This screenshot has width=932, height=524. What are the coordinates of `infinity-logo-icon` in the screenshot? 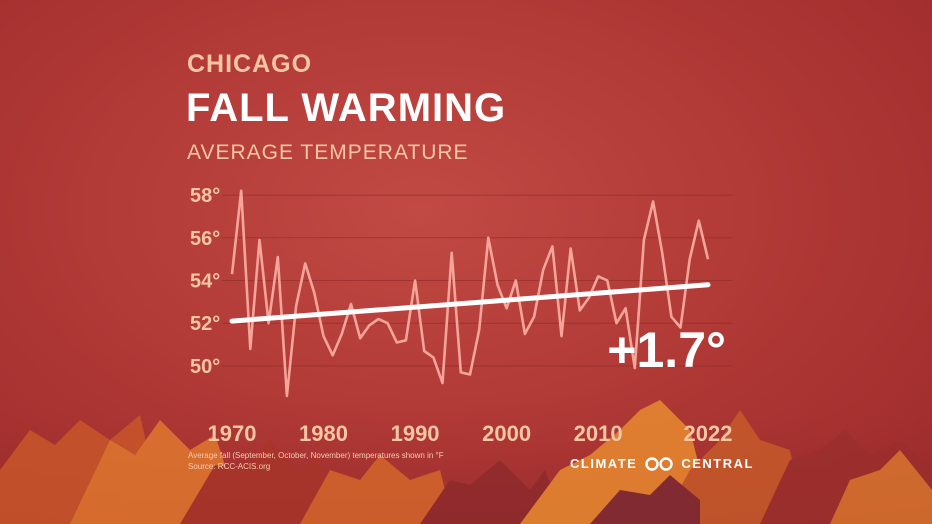 It's located at (659, 463).